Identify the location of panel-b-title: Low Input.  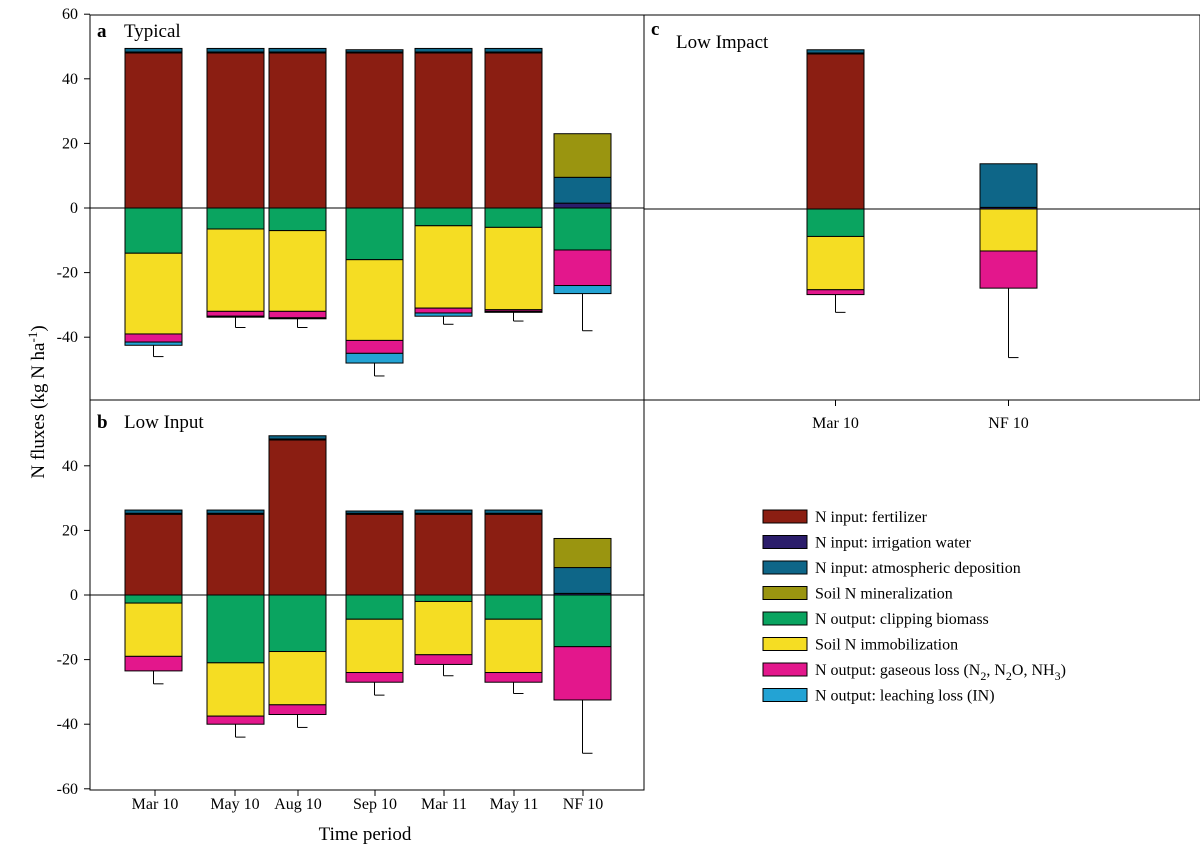
(164, 422).